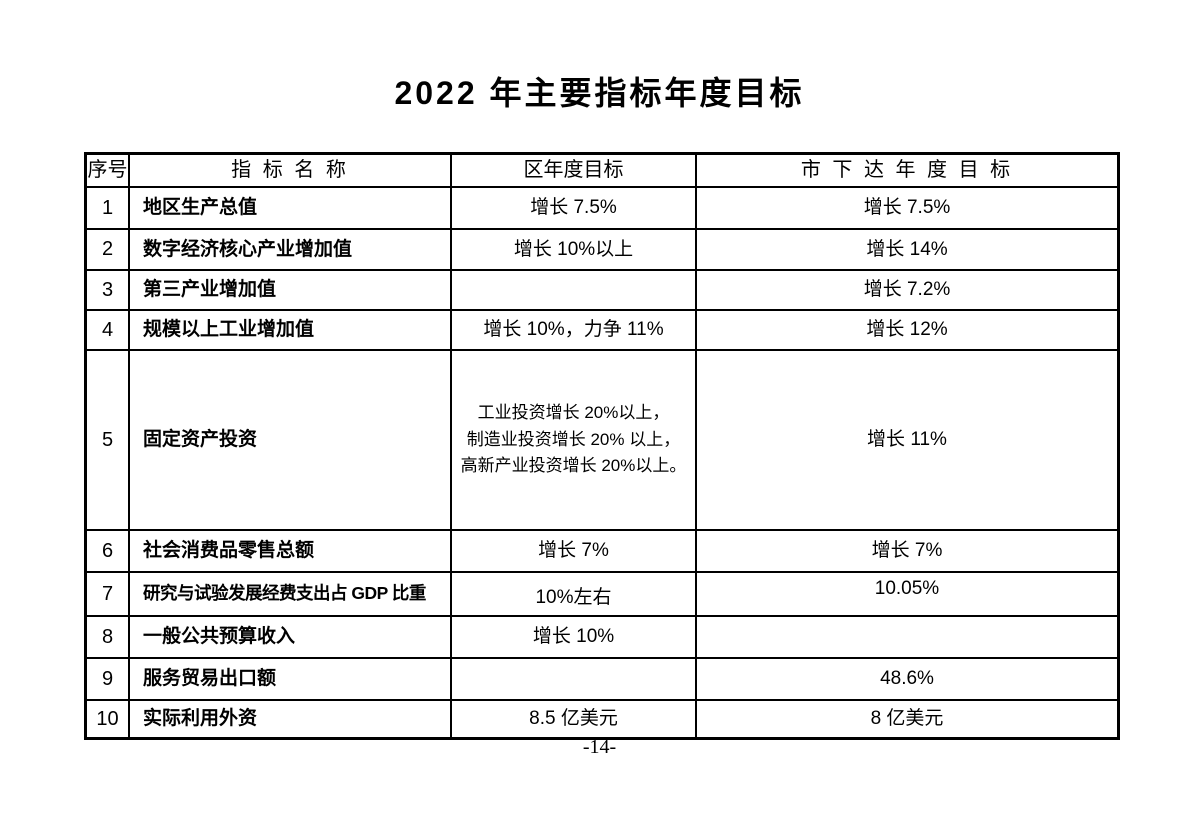  I want to click on table-row: 9 服务贸易出口额 48.6%, so click(602, 678).